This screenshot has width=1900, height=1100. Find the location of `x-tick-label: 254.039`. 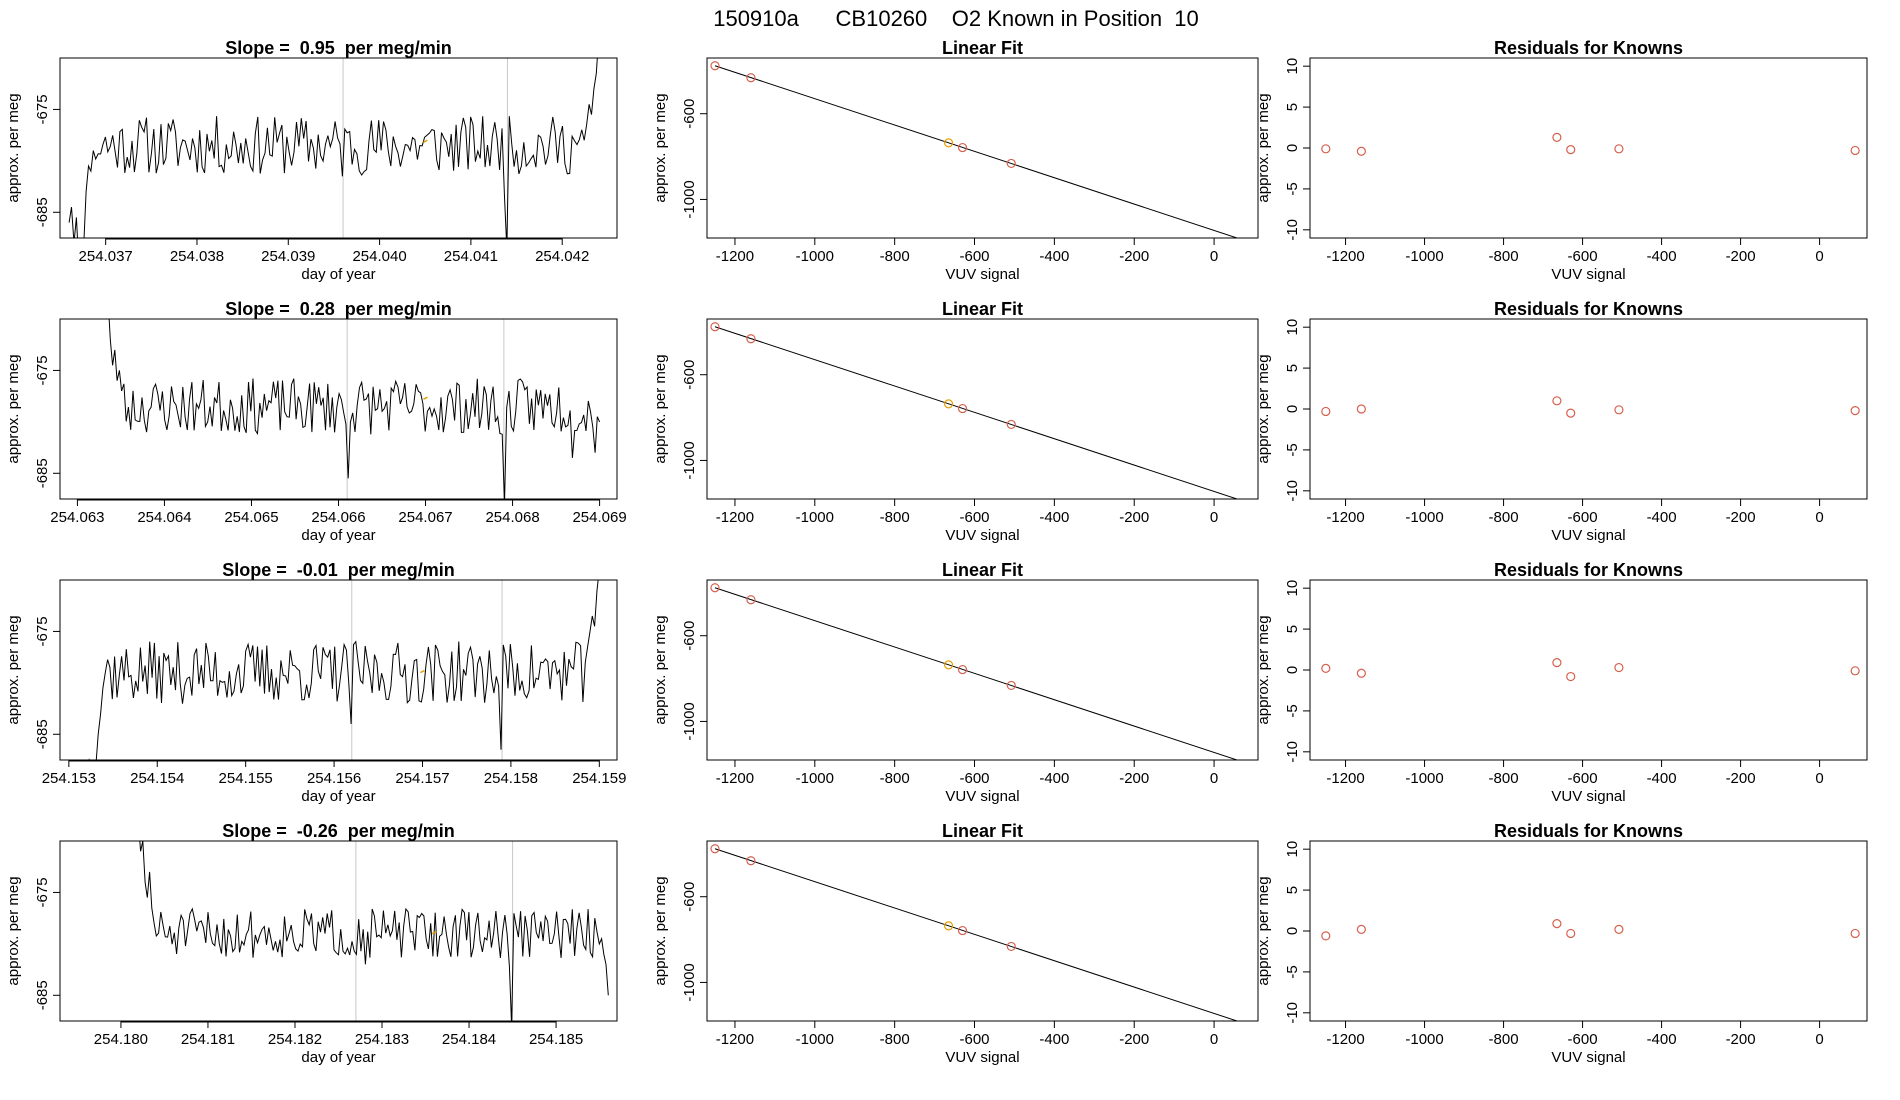

x-tick-label: 254.039 is located at coordinates (288, 256).